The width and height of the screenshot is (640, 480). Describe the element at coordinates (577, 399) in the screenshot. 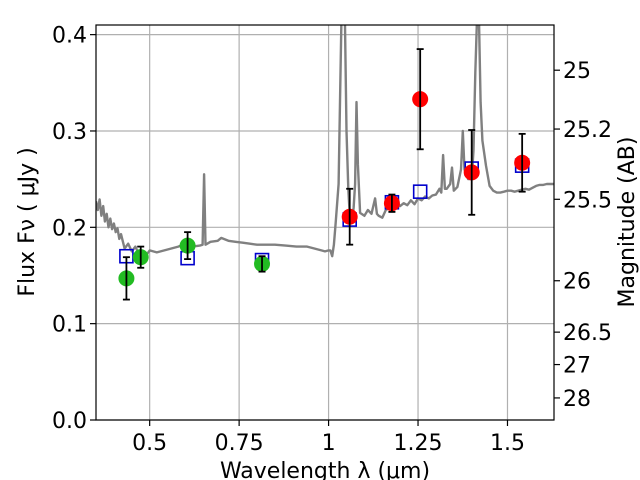

I see `magnitude-tick-label: 28` at that location.